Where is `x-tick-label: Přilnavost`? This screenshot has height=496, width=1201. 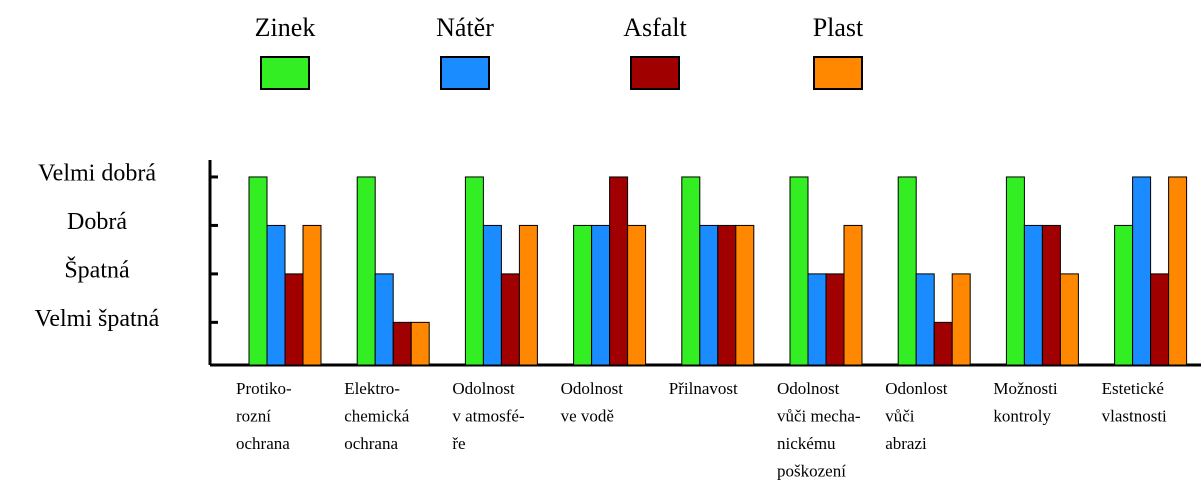 x-tick-label: Přilnavost is located at coordinates (703, 388).